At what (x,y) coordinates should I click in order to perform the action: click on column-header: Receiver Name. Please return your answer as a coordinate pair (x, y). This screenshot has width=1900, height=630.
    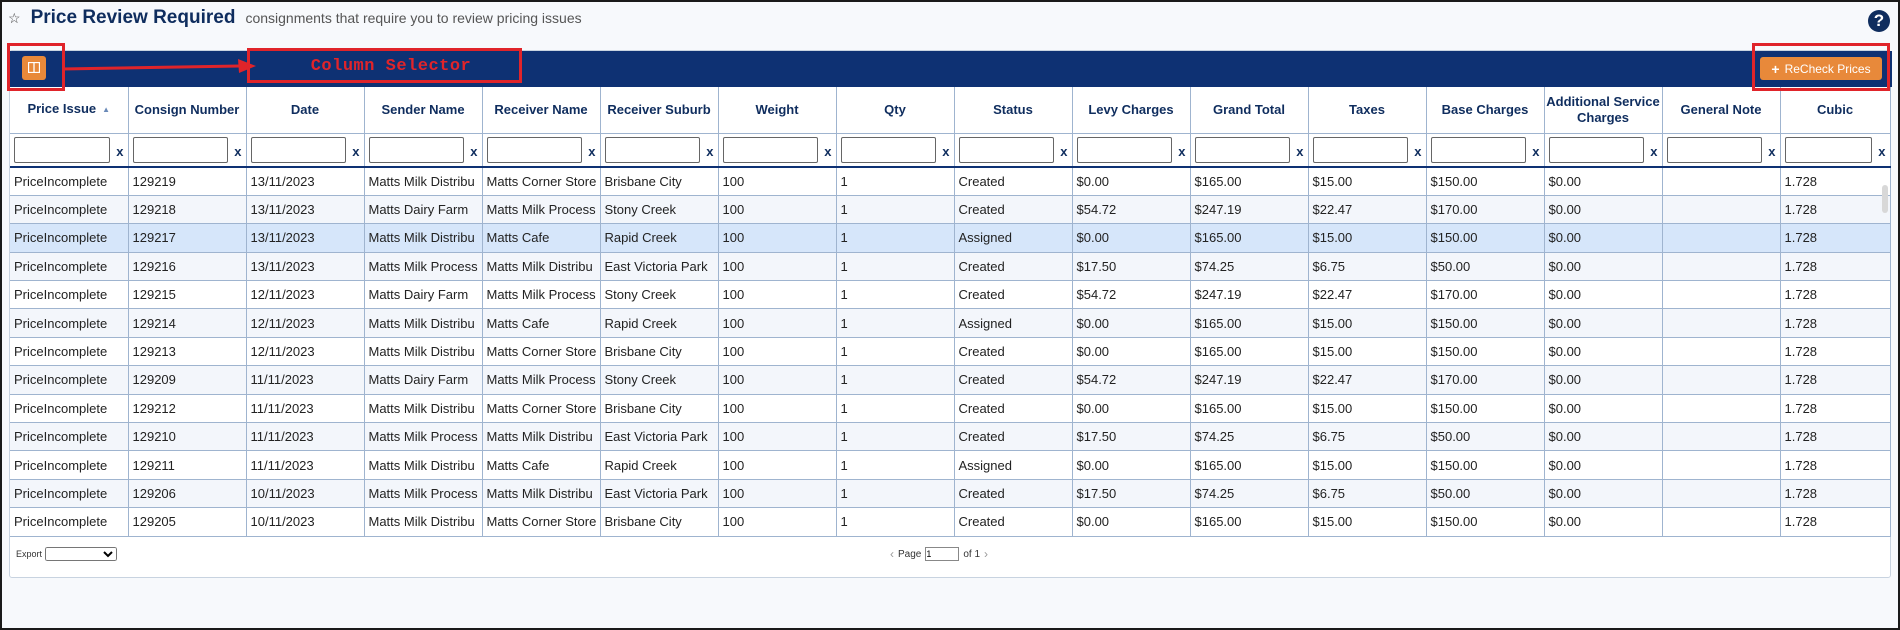
    Looking at the image, I should click on (541, 110).